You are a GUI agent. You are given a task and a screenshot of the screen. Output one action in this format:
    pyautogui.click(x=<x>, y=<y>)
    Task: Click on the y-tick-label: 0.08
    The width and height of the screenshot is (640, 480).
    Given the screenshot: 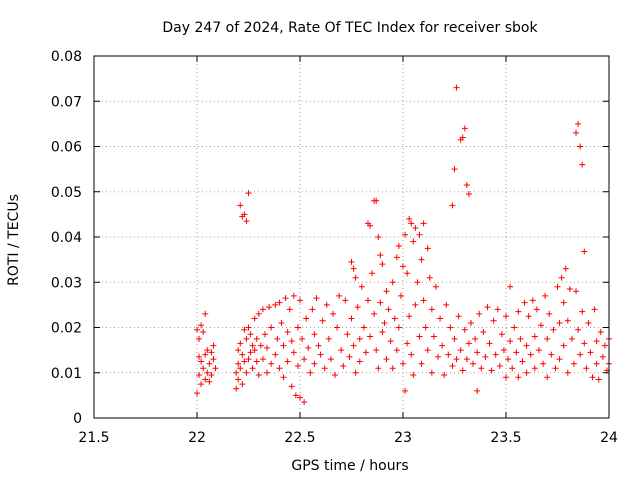 What is the action you would take?
    pyautogui.click(x=66, y=57)
    